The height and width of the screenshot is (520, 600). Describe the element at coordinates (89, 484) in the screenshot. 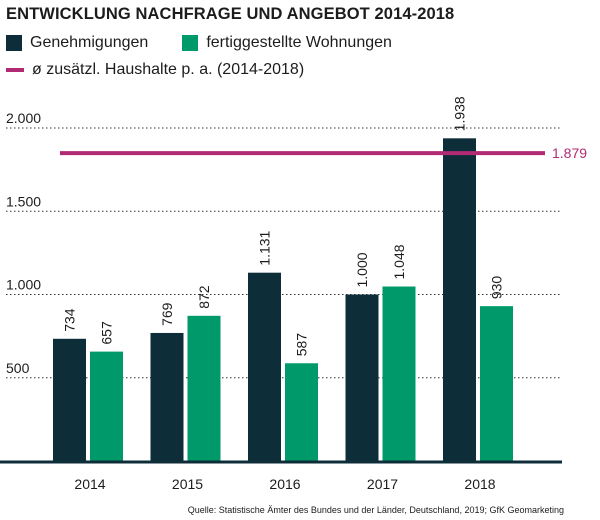

I see `x-tick-label: 2014` at that location.